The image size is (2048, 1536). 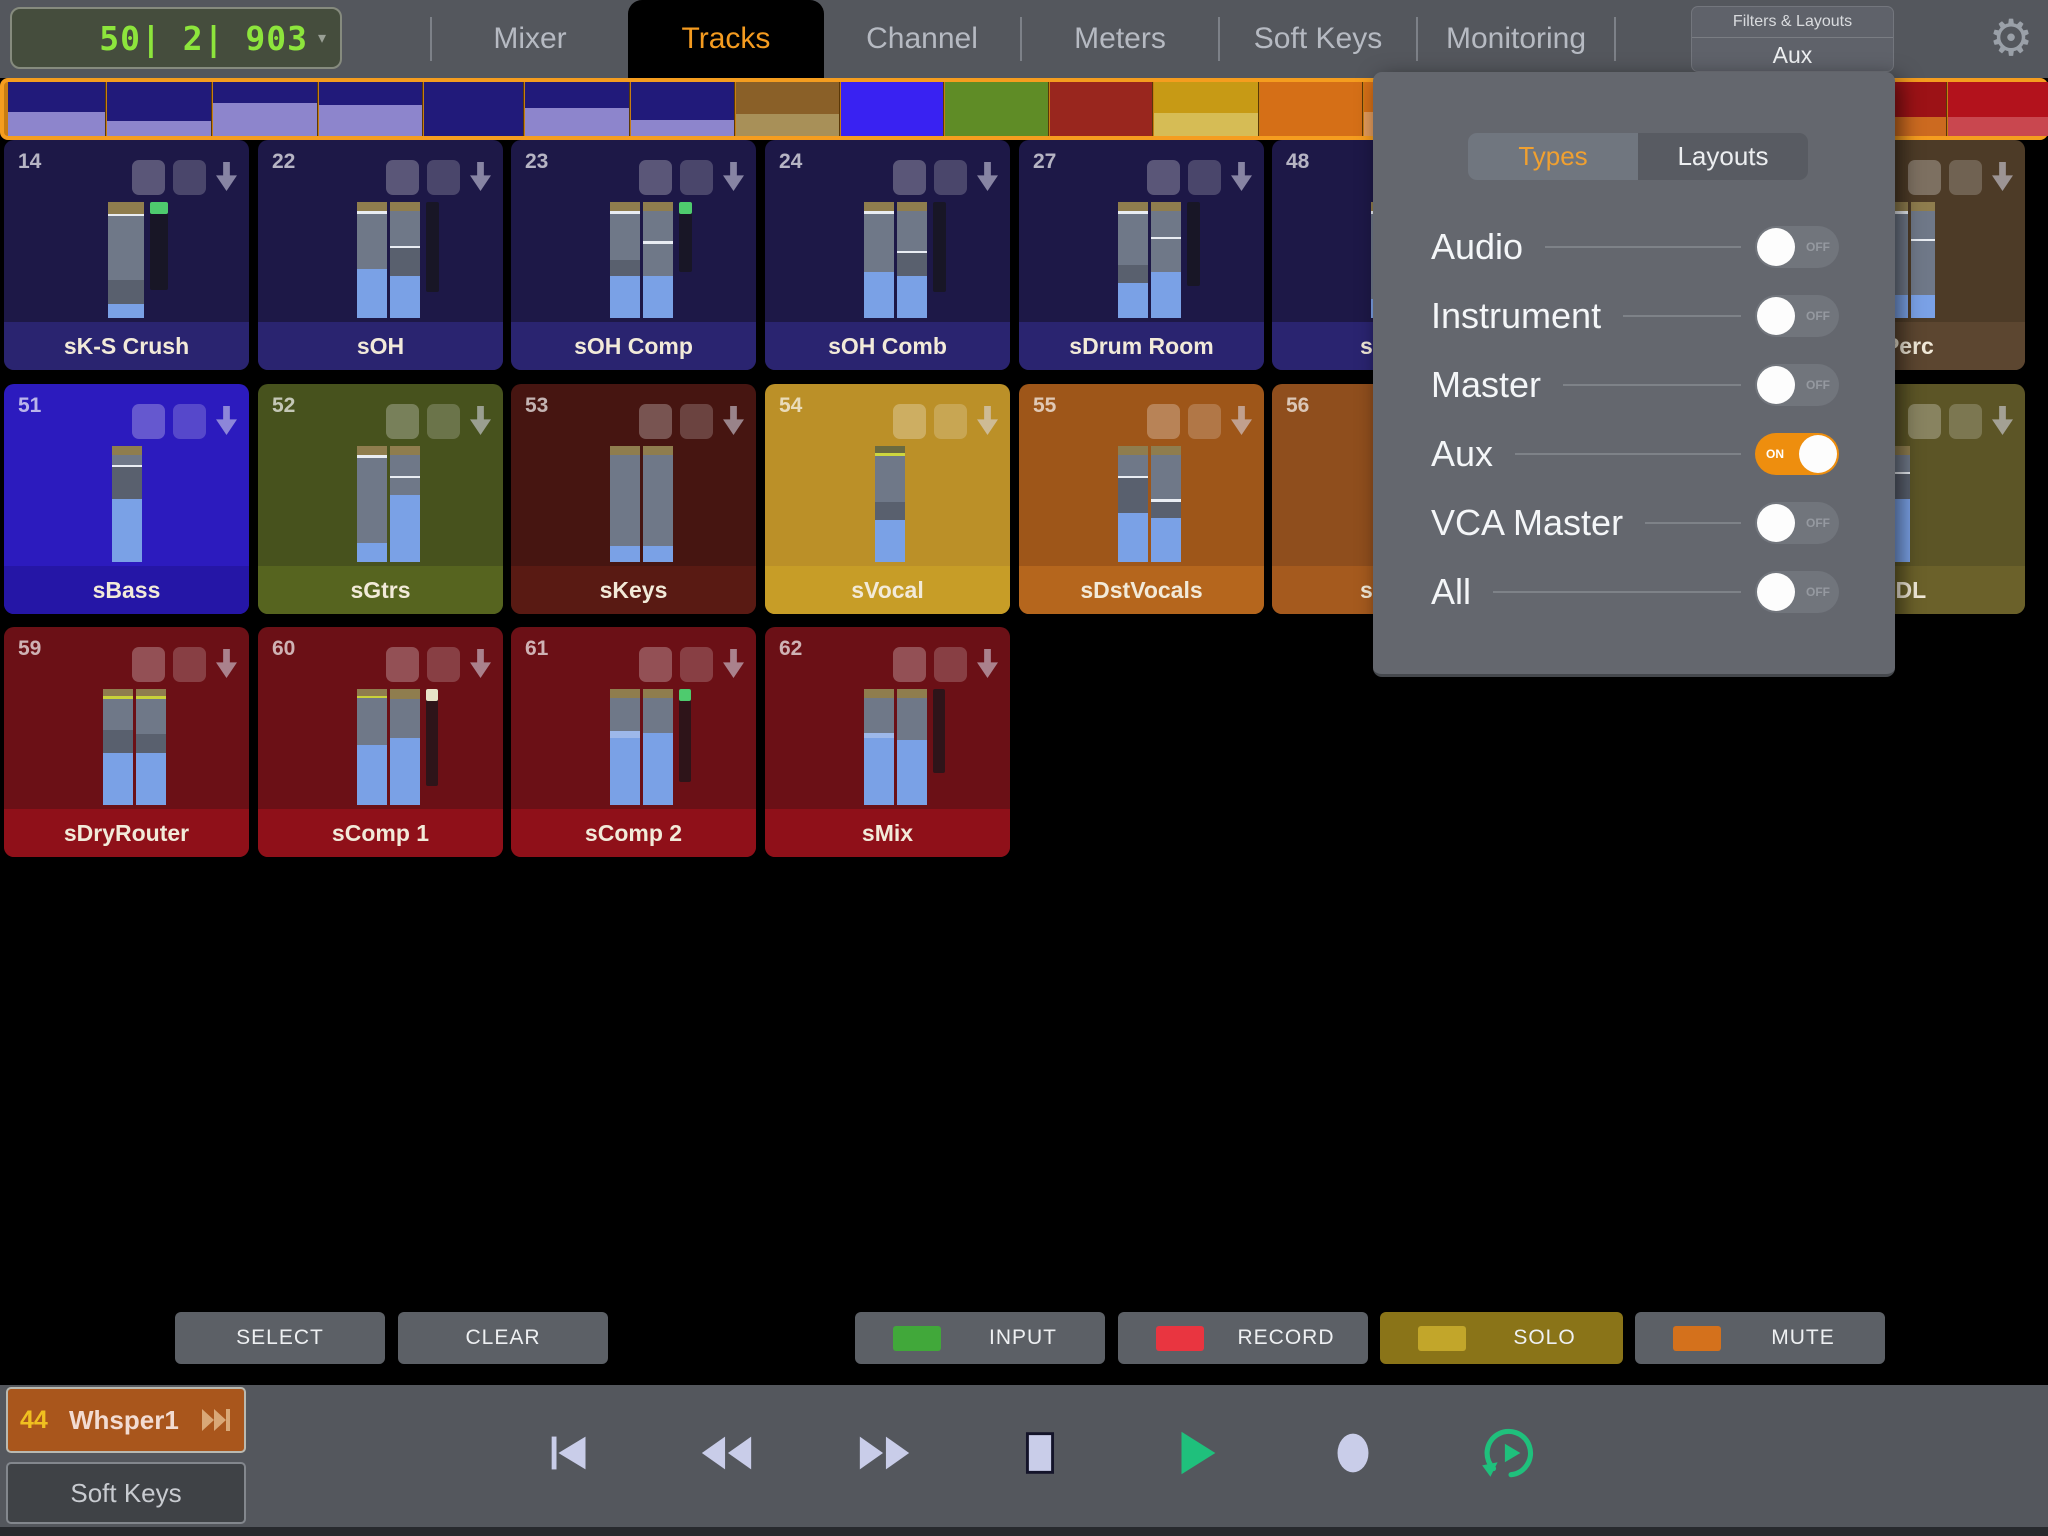 I want to click on track-tile-24: 24 sOH Comb, so click(x=887, y=255).